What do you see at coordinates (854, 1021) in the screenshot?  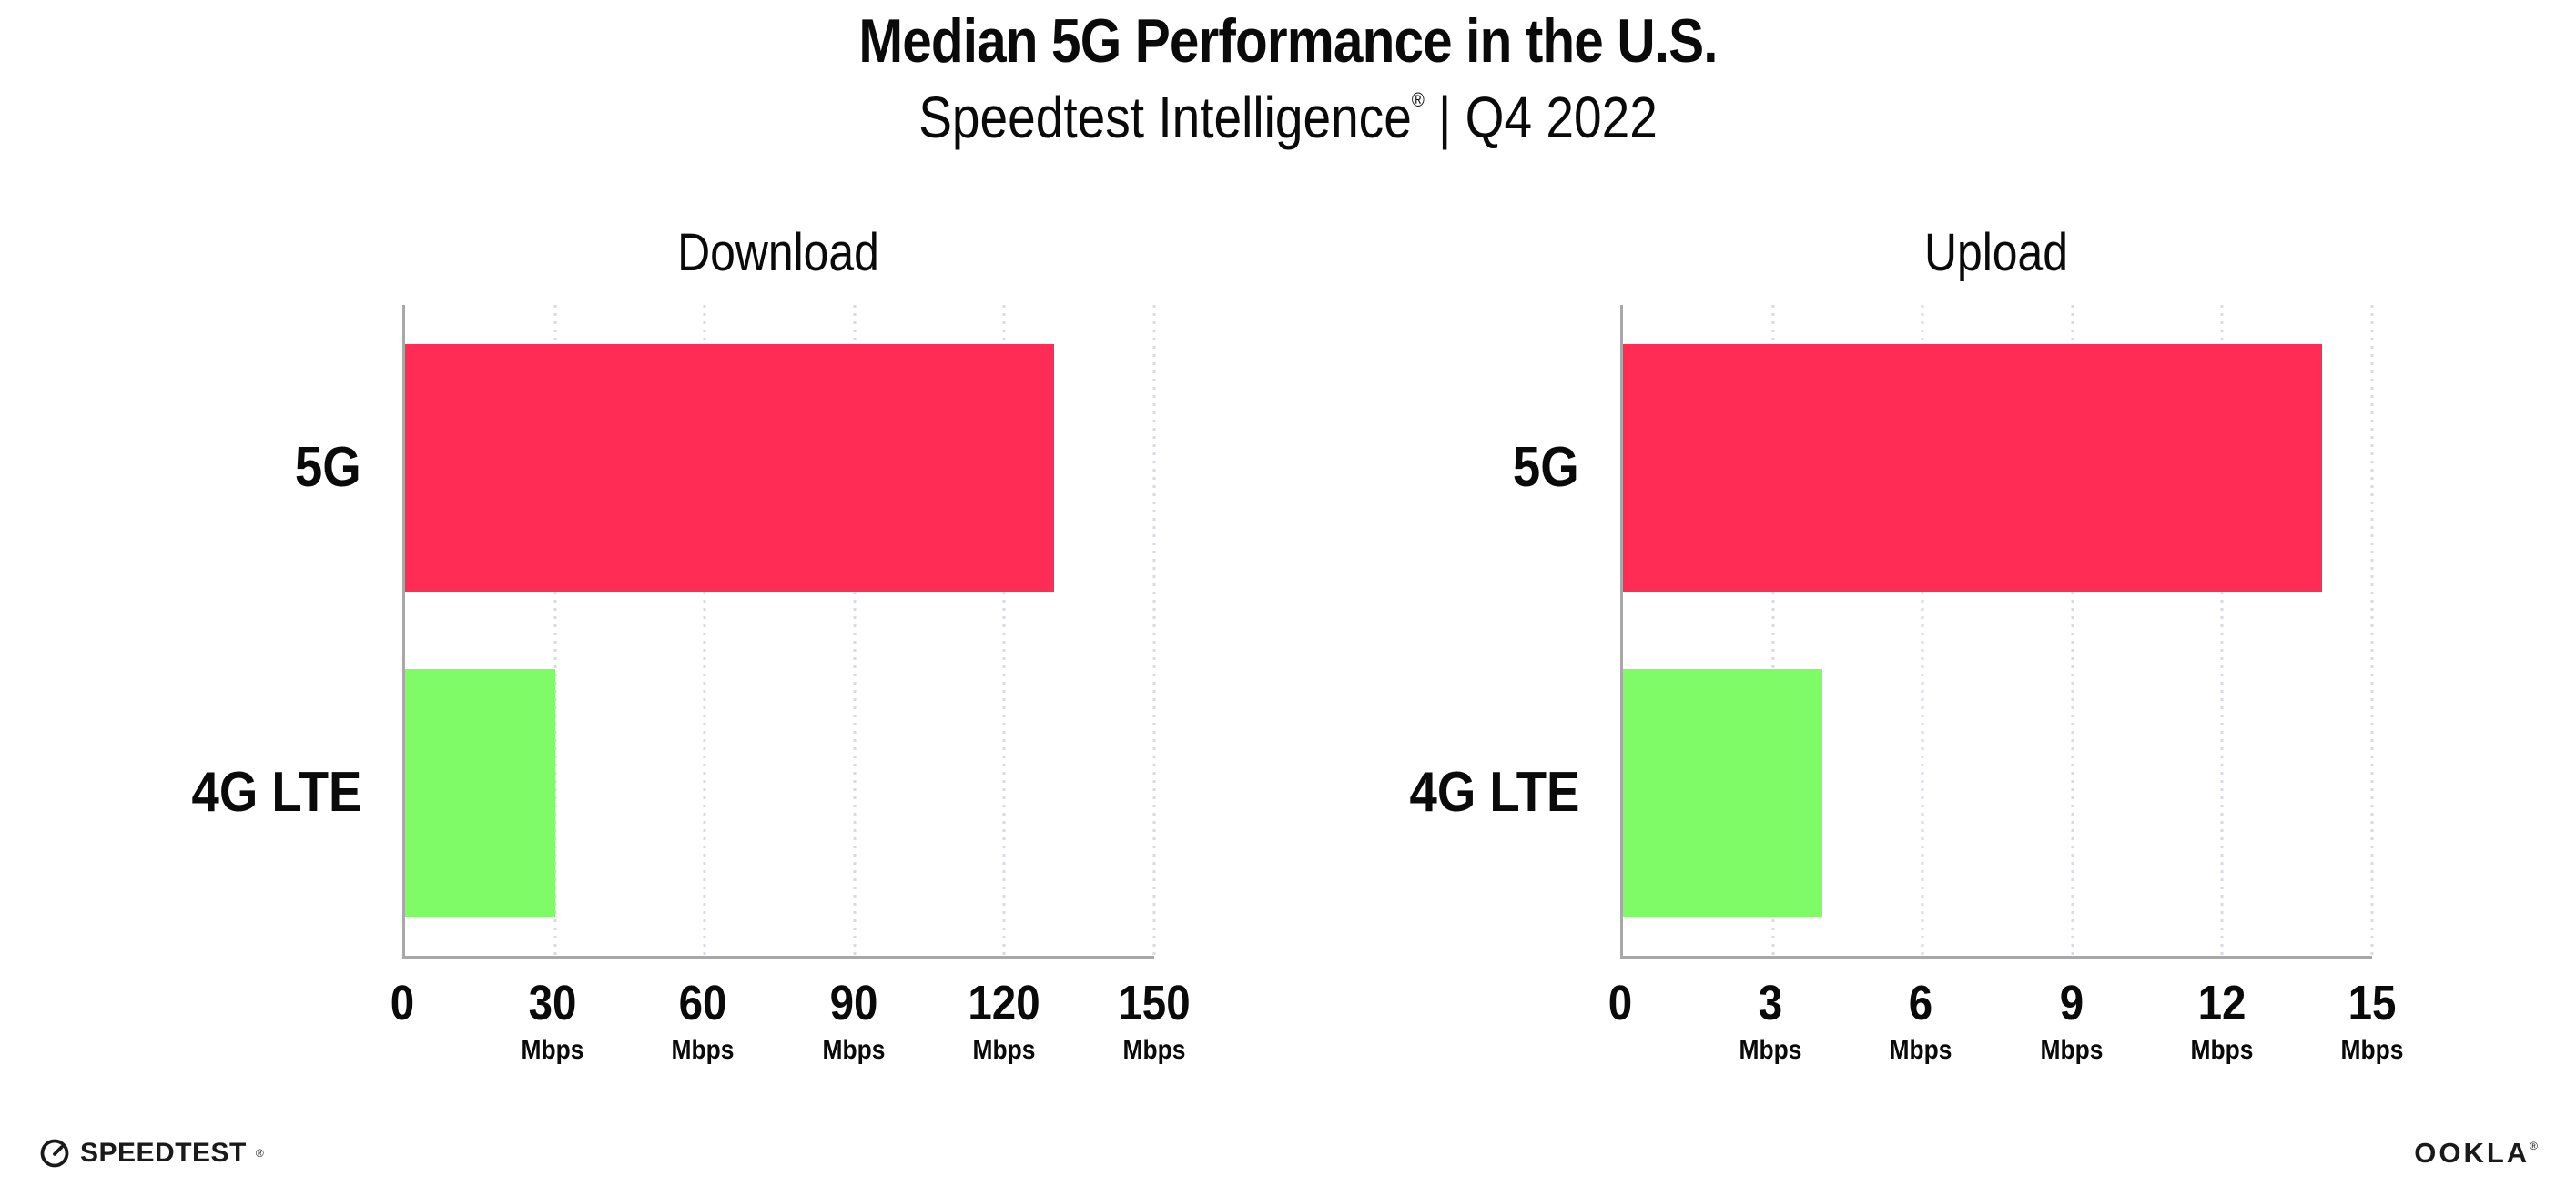 I see `x-tick-label: 90 Mbps` at bounding box center [854, 1021].